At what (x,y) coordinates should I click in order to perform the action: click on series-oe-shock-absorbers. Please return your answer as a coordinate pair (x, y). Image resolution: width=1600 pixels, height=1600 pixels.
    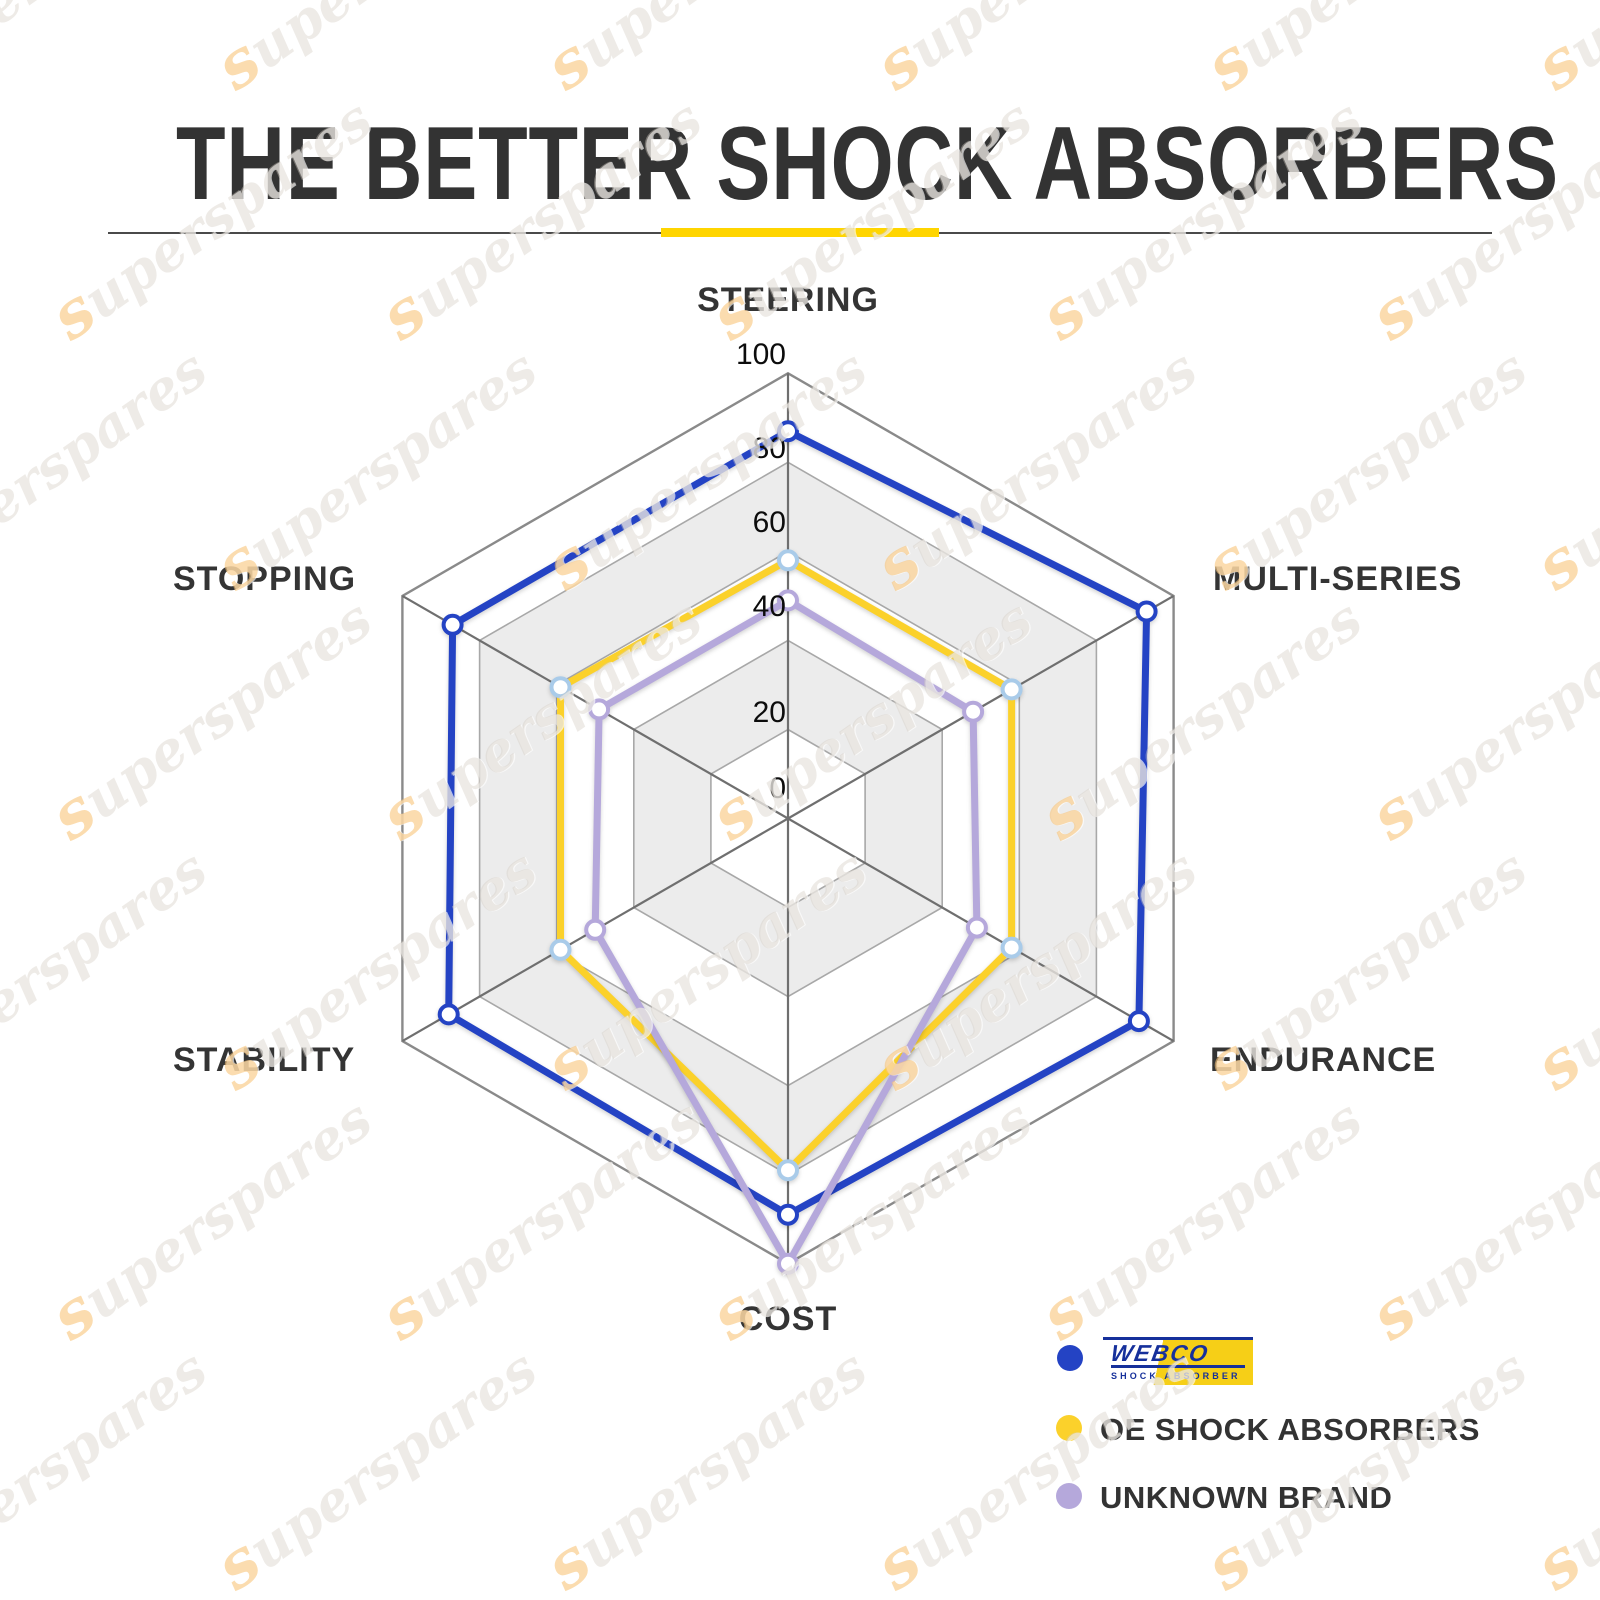
    Looking at the image, I should click on (786, 865).